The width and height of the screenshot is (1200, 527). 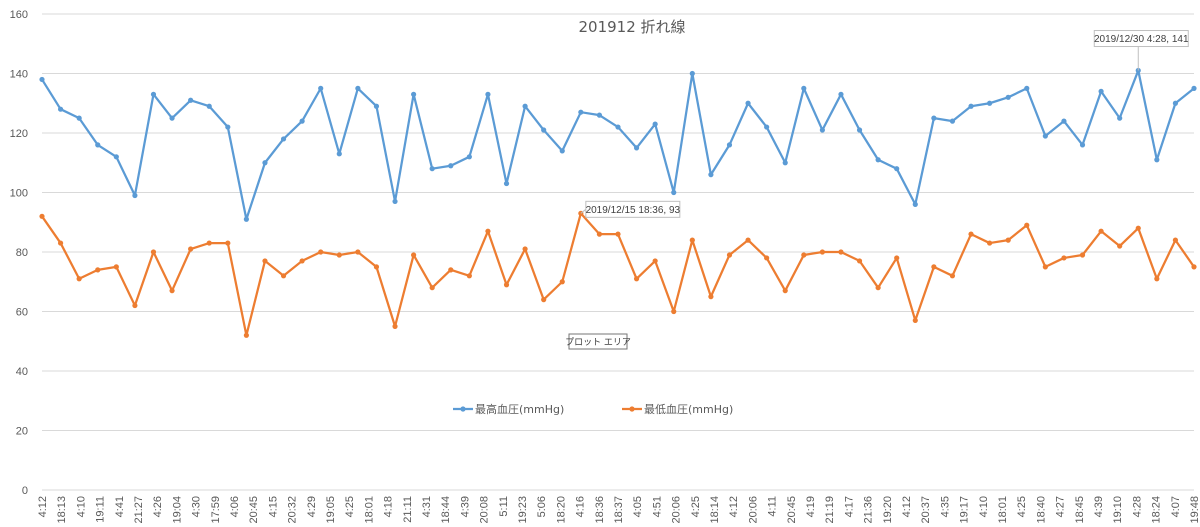 What do you see at coordinates (677, 409) in the screenshot?
I see `legend-item-2: 最低血圧(mmHg)` at bounding box center [677, 409].